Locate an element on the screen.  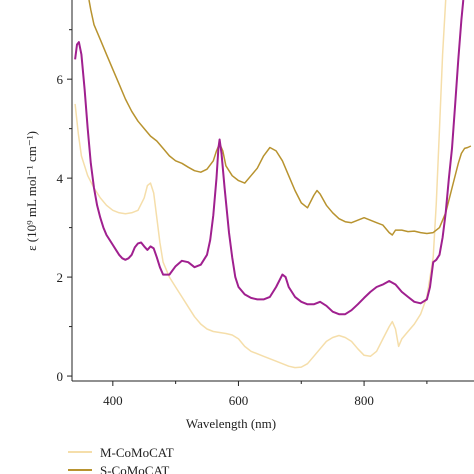
legend: M-CoMoCAT S-CoMoCAT is located at coordinates (121, 459).